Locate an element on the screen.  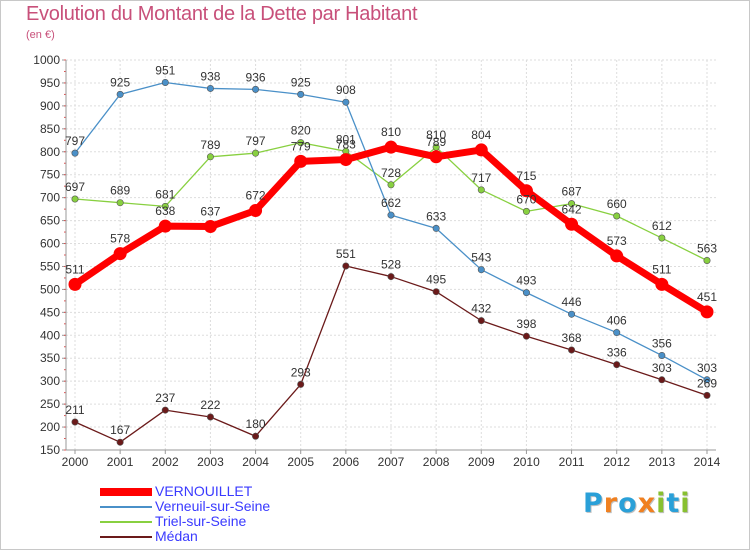
x-tick-label: 2005 is located at coordinates (300, 462).